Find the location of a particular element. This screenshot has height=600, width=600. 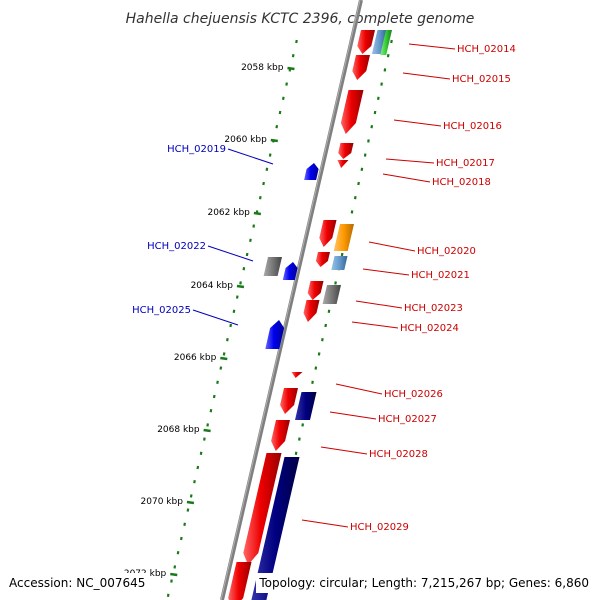

scale-label: 2066 kbp is located at coordinates (195, 358).